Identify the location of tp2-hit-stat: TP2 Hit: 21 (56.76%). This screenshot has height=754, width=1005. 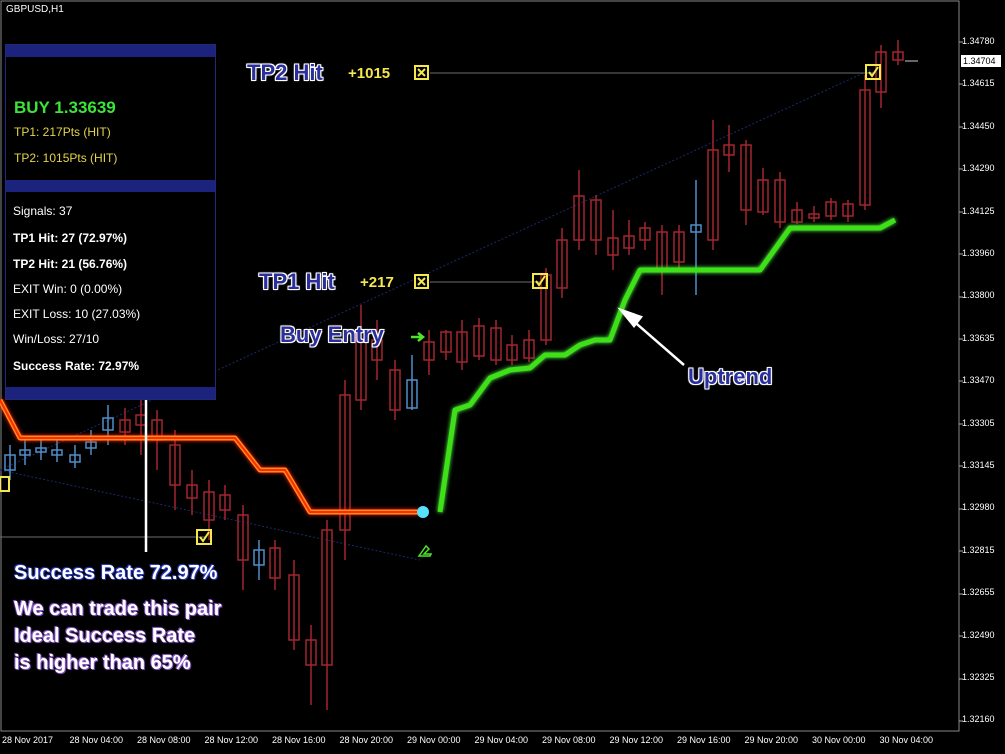
(70, 264).